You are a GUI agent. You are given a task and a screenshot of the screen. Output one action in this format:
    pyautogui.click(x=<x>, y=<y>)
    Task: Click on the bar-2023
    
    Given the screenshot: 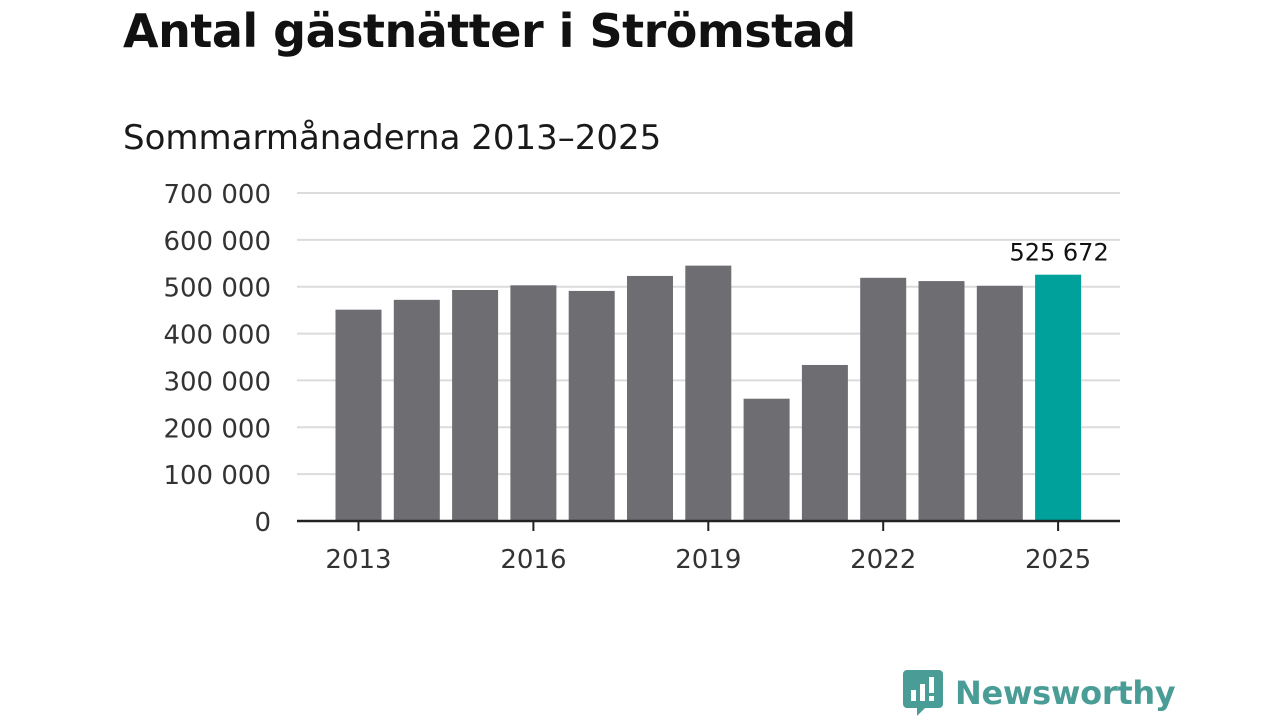 What is the action you would take?
    pyautogui.click(x=941, y=401)
    